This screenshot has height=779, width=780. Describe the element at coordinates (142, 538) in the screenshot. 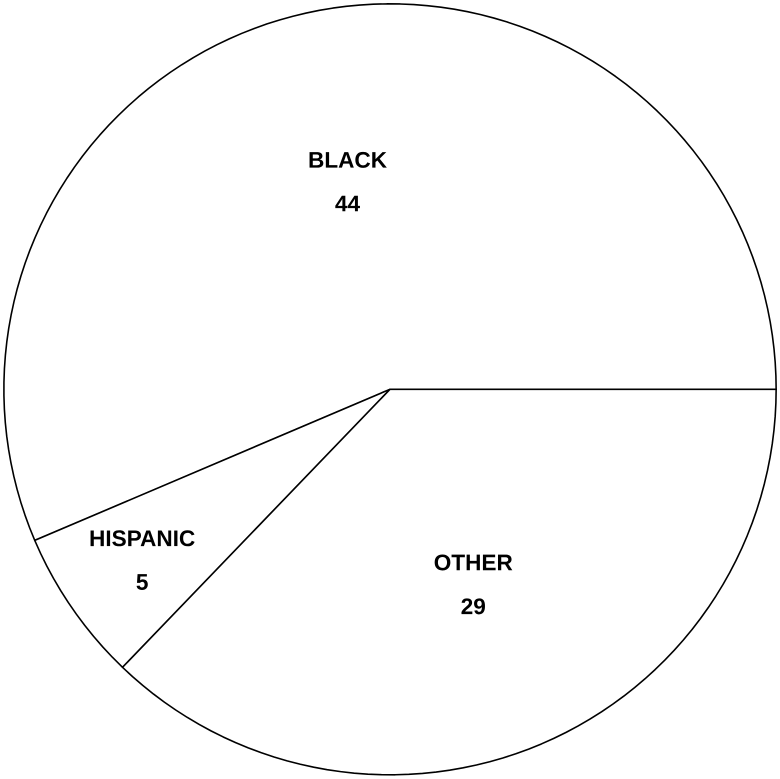

I see `slice-label: HISPANIC` at that location.